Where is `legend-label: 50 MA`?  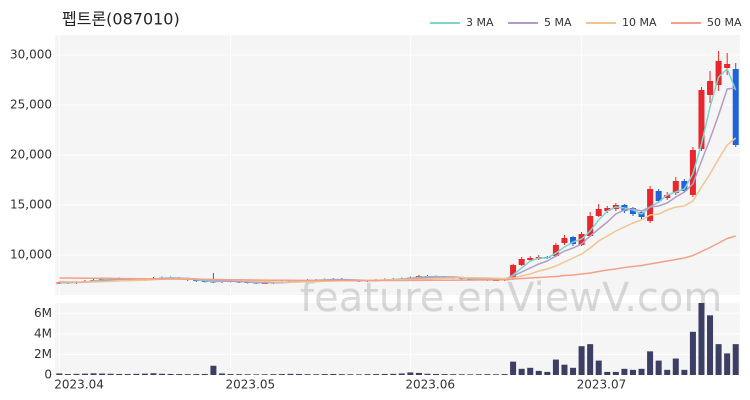 legend-label: 50 MA is located at coordinates (724, 22).